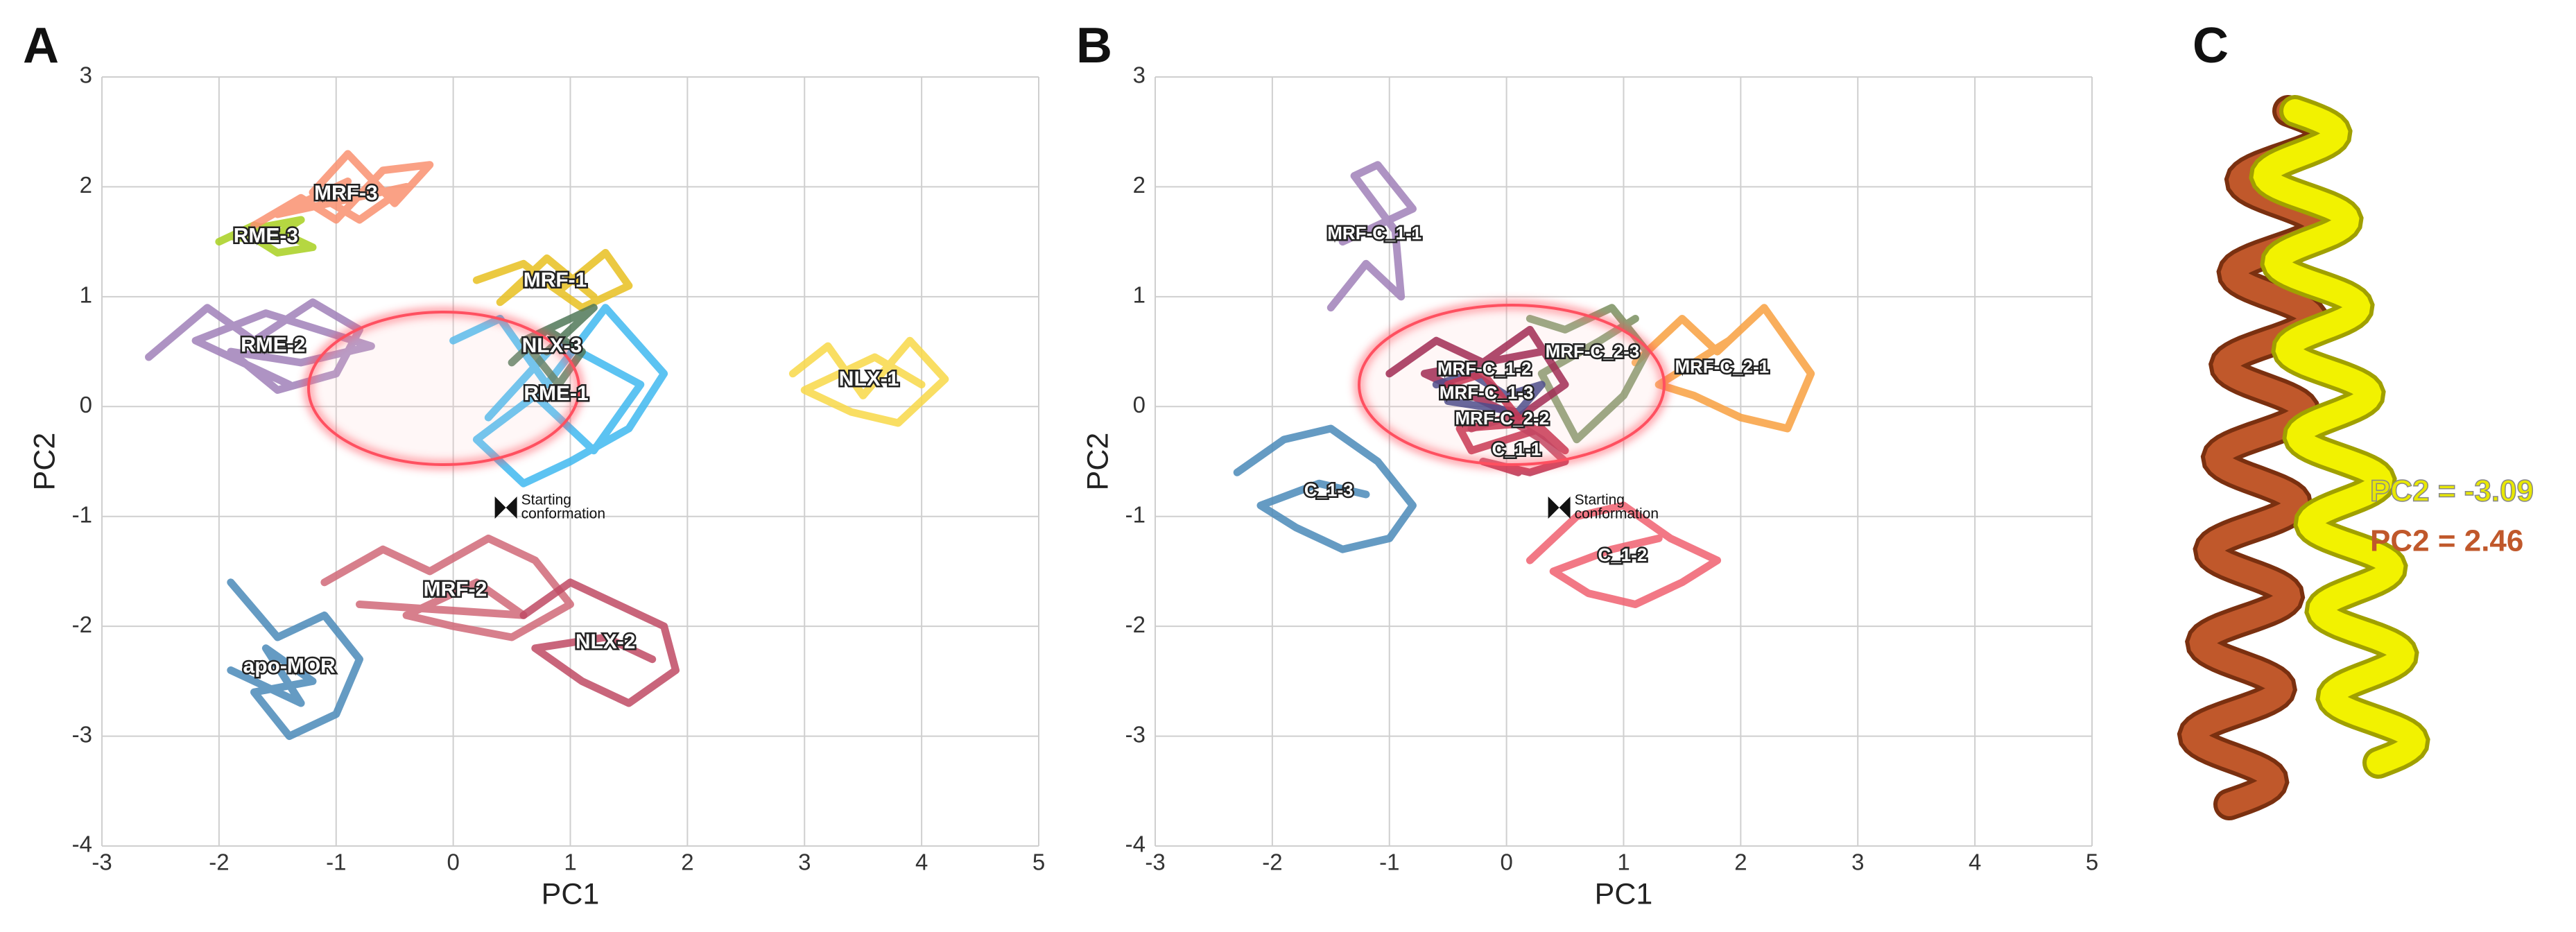 The width and height of the screenshot is (2576, 932). I want to click on panel-letter: A, so click(41, 46).